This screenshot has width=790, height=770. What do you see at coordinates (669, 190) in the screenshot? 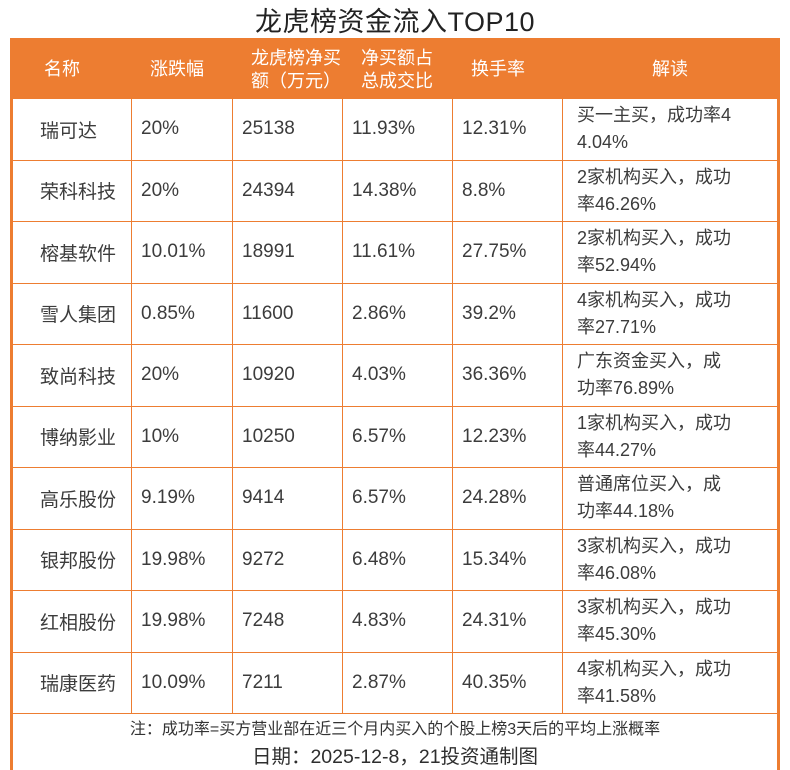
I see `cell-interpretation: 2家机构买入，成功率46.26%` at bounding box center [669, 190].